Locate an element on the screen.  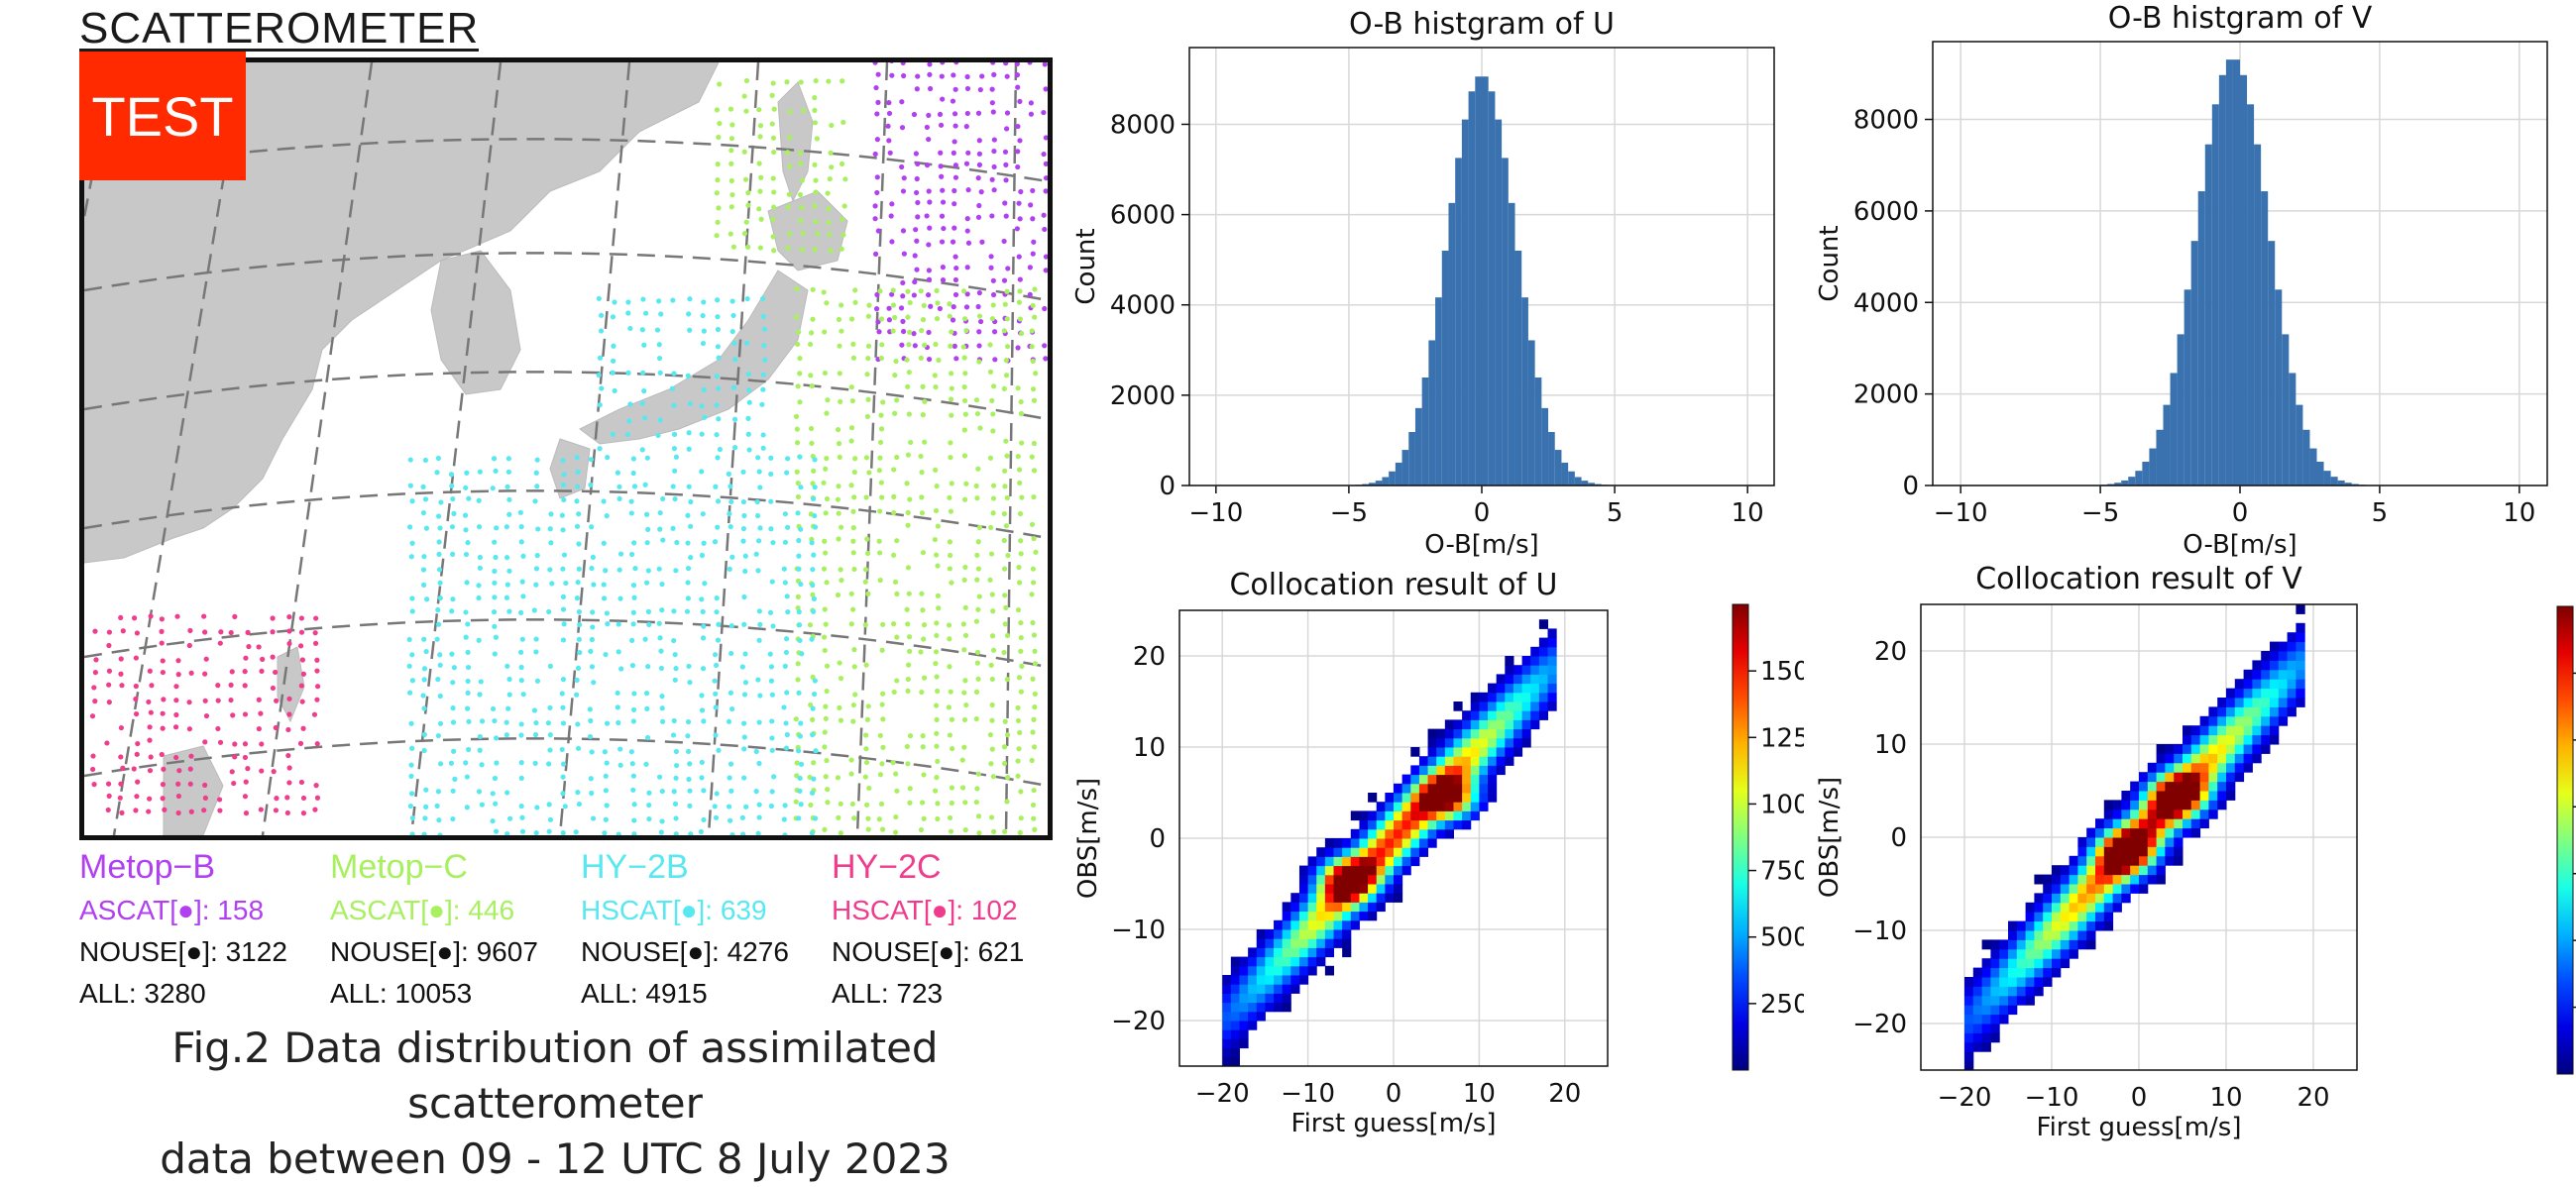
x-tick-label: 20 is located at coordinates (1564, 1094).